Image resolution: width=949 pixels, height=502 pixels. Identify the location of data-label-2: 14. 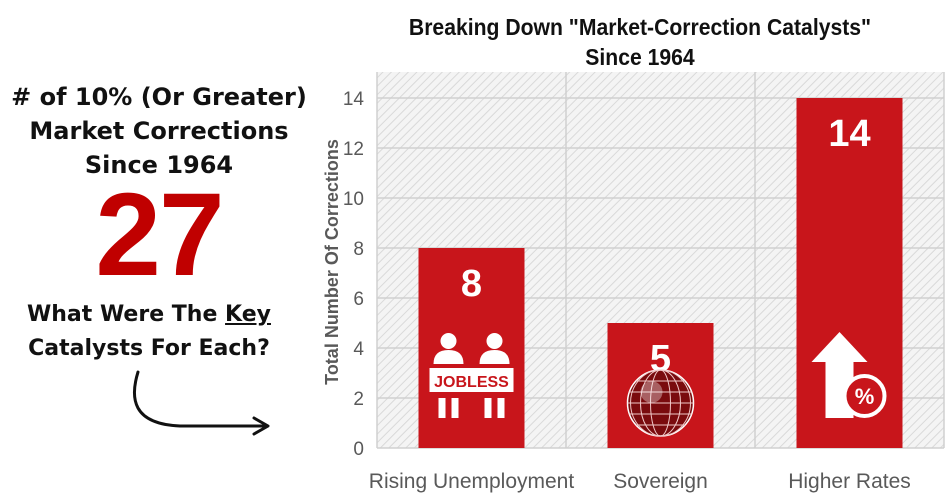
(849, 134).